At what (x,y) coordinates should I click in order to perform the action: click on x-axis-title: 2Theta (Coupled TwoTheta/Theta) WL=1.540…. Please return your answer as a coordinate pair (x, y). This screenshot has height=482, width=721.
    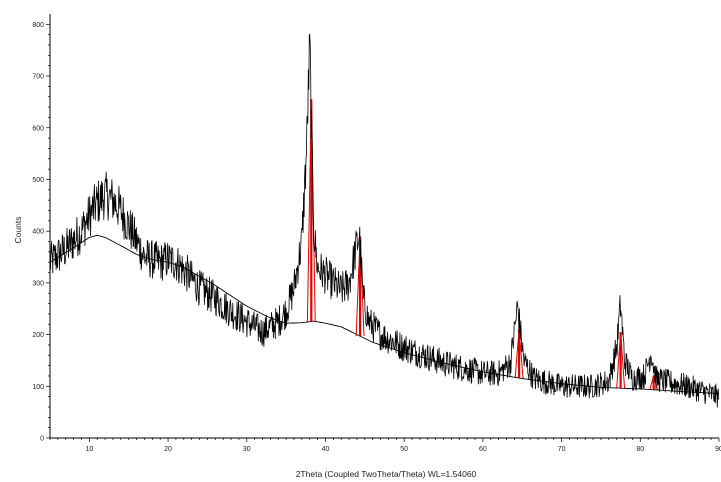
    Looking at the image, I should click on (386, 474).